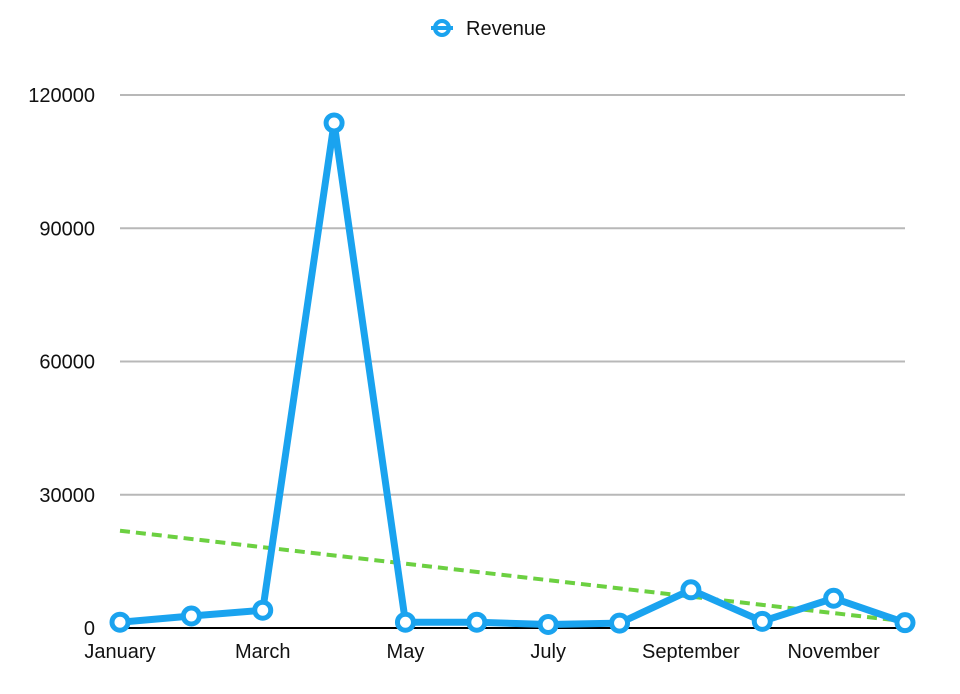 This screenshot has width=960, height=694. Describe the element at coordinates (482, 652) in the screenshot. I see `x-axis-tick-labels: January March May July September November` at that location.